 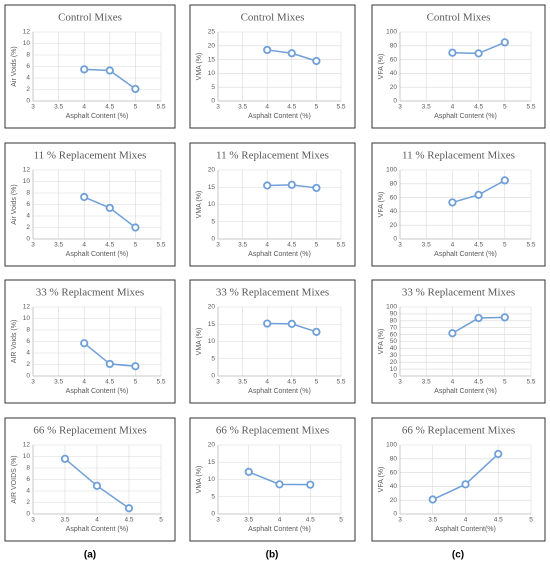 What do you see at coordinates (272, 555) in the screenshot?
I see `panel-label: (b)` at bounding box center [272, 555].